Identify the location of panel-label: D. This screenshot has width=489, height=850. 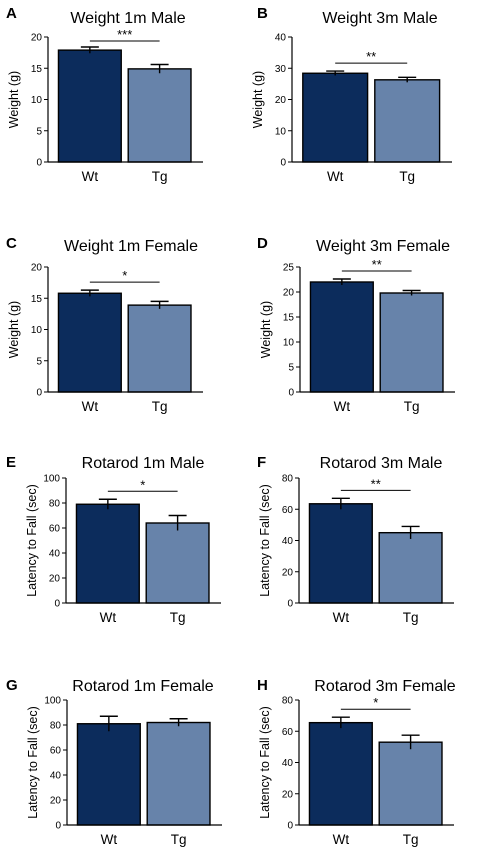
(262, 243).